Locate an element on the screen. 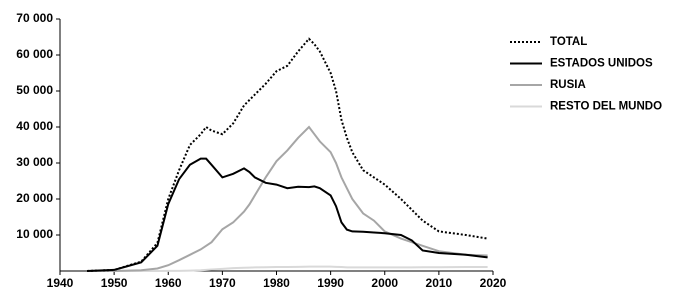  y-tick-label: 60 000 is located at coordinates (34, 54).